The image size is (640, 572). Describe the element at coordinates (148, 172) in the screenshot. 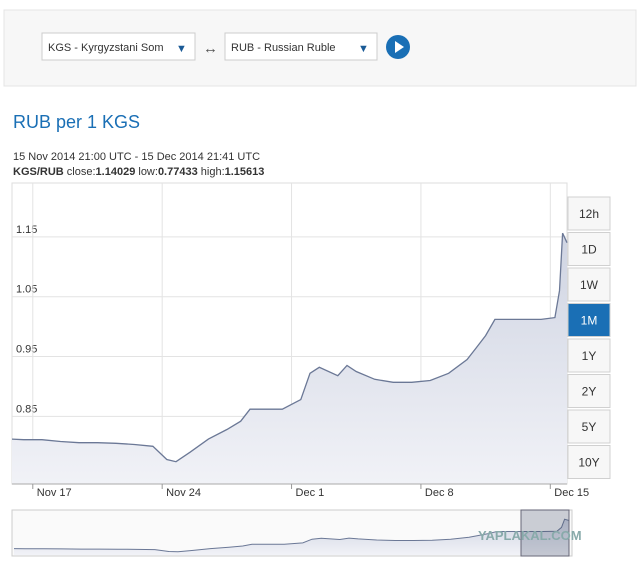

I see `low-label: low:` at that location.